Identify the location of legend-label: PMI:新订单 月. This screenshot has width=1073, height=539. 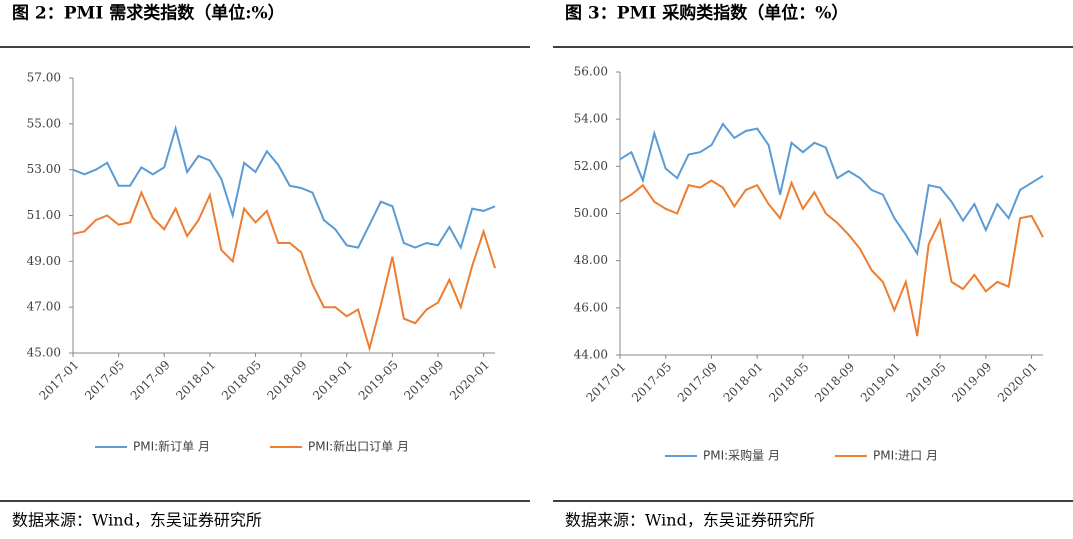
(171, 446).